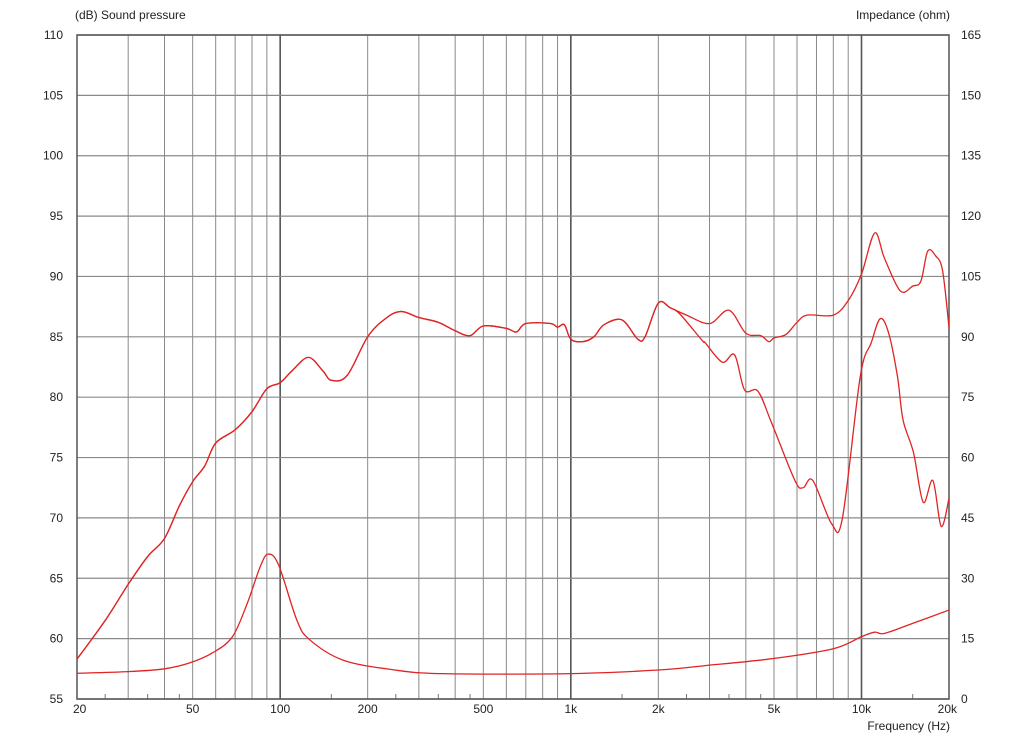 The height and width of the screenshot is (739, 1024). Describe the element at coordinates (57, 276) in the screenshot. I see `y-tick-label: 90` at that location.